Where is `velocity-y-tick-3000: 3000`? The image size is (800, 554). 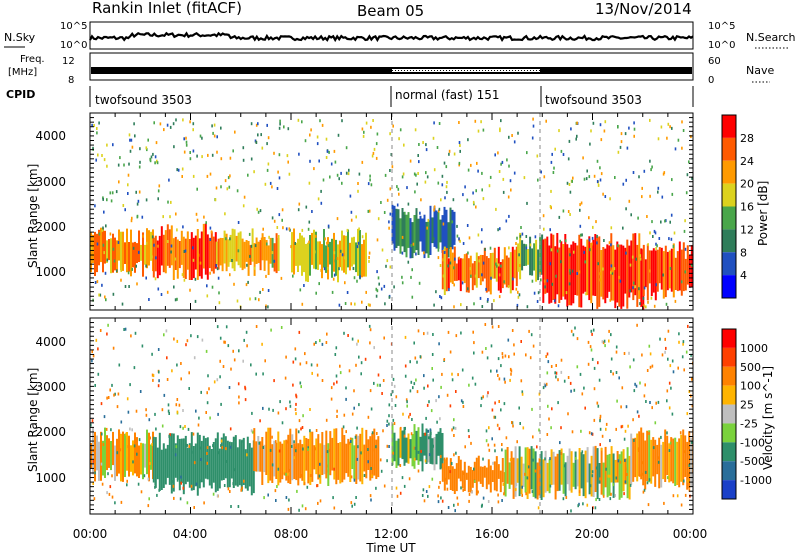
velocity-y-tick-3000: 3000 is located at coordinates (50, 387).